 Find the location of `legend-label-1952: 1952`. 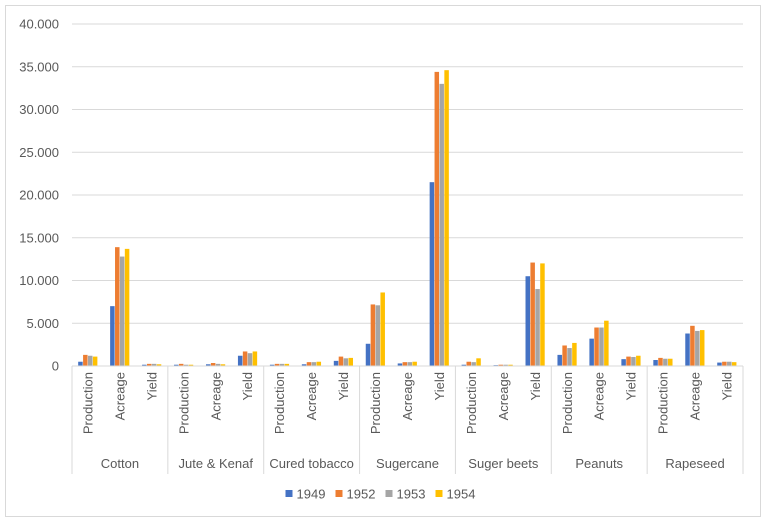

legend-label-1952: 1952 is located at coordinates (361, 494).